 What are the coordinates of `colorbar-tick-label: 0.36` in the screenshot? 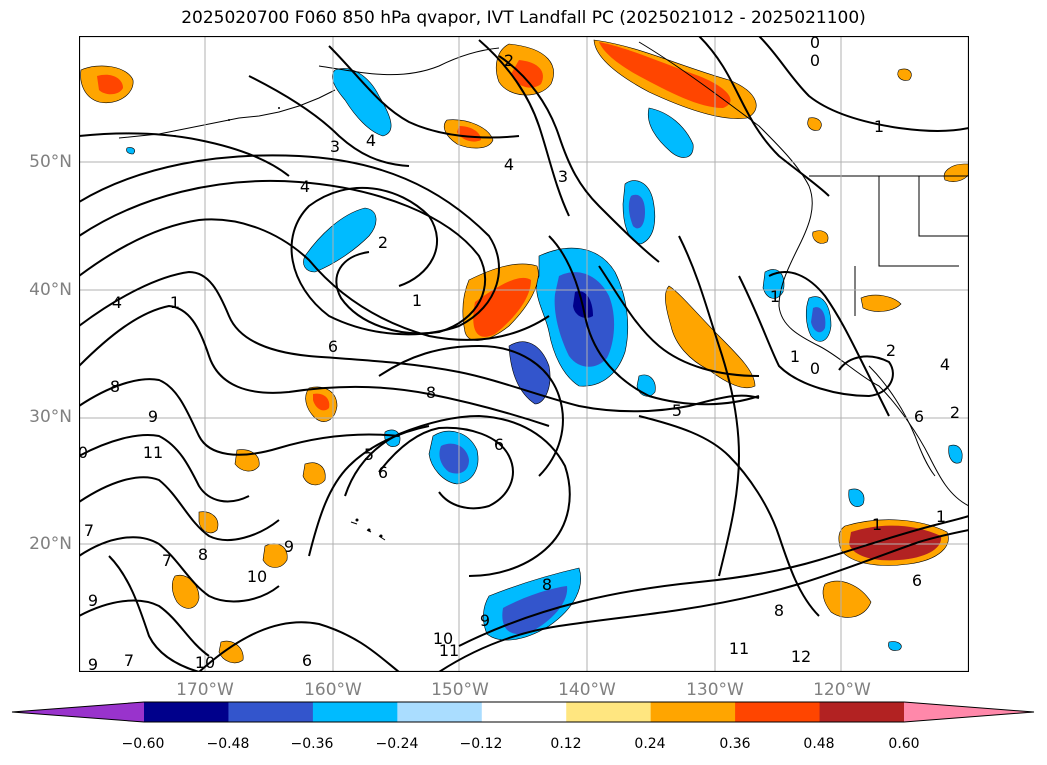 It's located at (735, 744).